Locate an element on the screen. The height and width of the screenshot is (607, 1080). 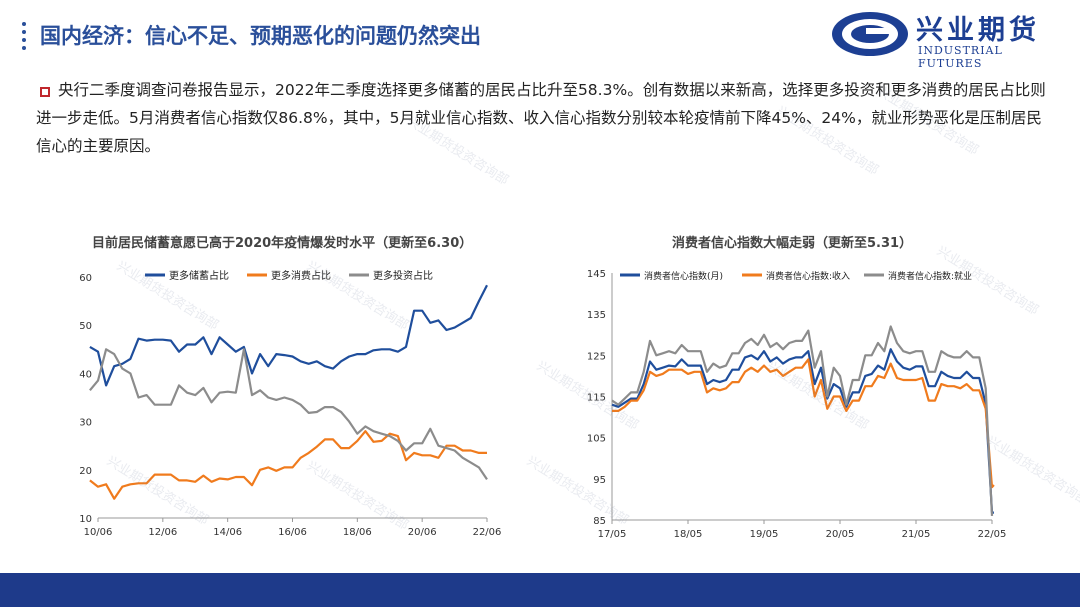
x-tick-label: 20/05 is located at coordinates (840, 534).